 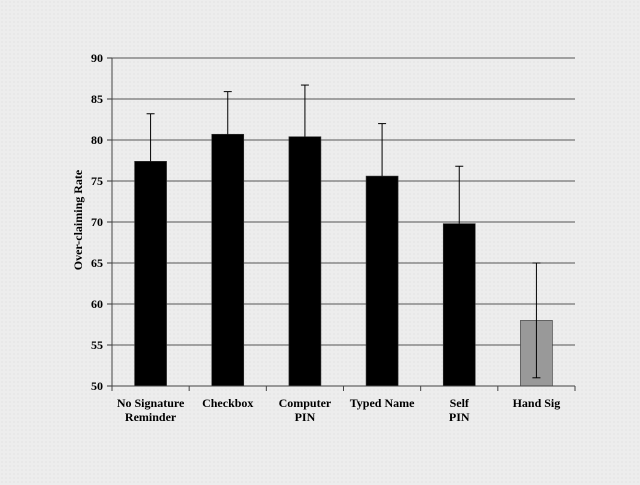 I want to click on x-category-label: Hand Sig, so click(x=537, y=403).